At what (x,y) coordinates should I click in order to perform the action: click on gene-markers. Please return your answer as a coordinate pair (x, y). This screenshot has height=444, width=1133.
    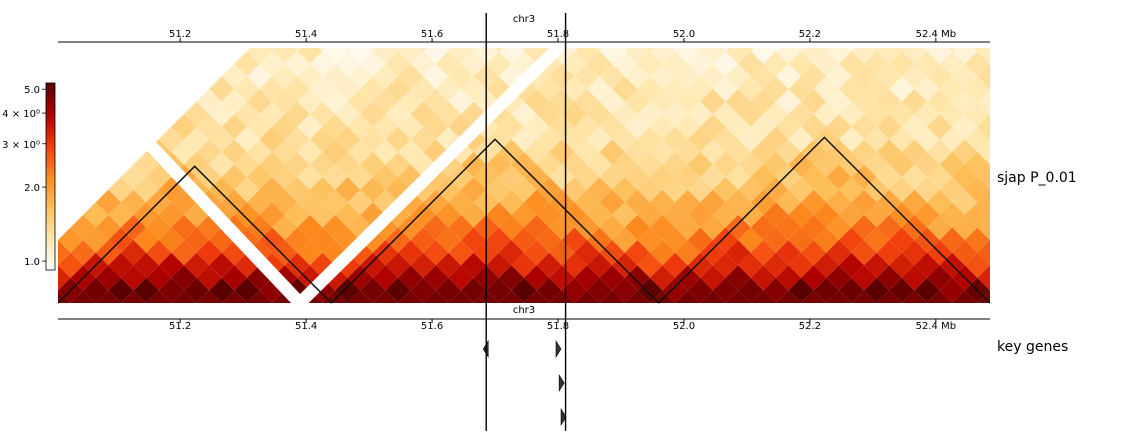
    Looking at the image, I should click on (524, 383).